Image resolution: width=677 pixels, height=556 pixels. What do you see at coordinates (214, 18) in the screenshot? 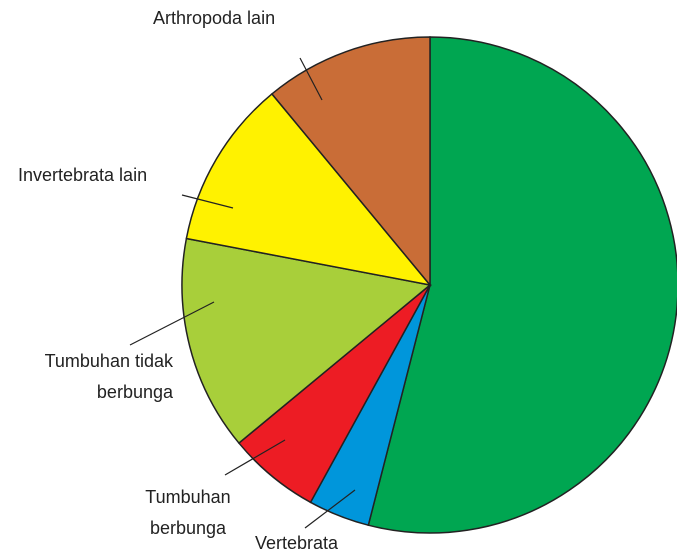
I see `slice-label: Arthropoda lain` at bounding box center [214, 18].